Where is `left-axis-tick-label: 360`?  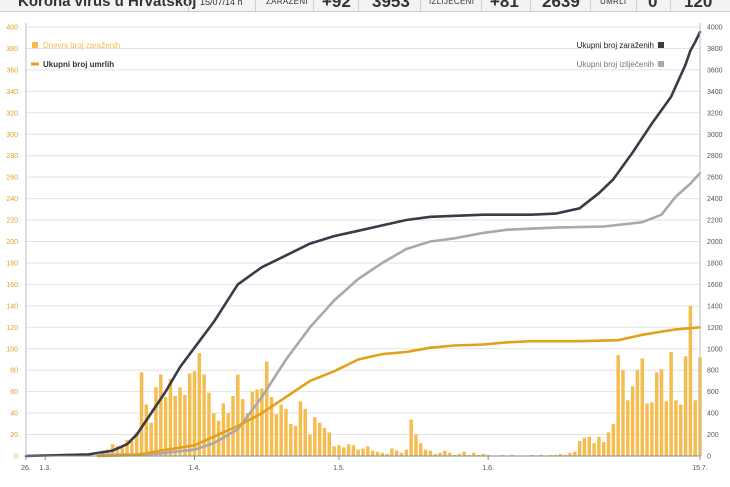
left-axis-tick-label: 360 is located at coordinates (12, 70).